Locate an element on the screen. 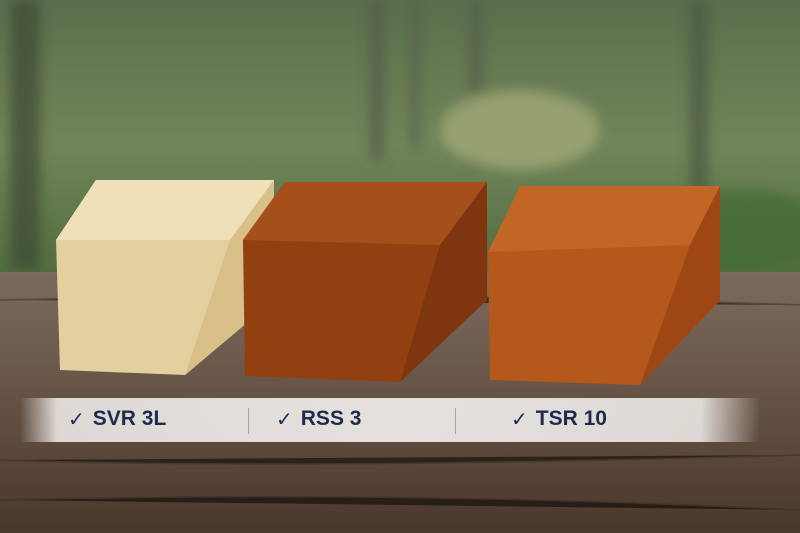  grade-label-bar is located at coordinates (390, 420).